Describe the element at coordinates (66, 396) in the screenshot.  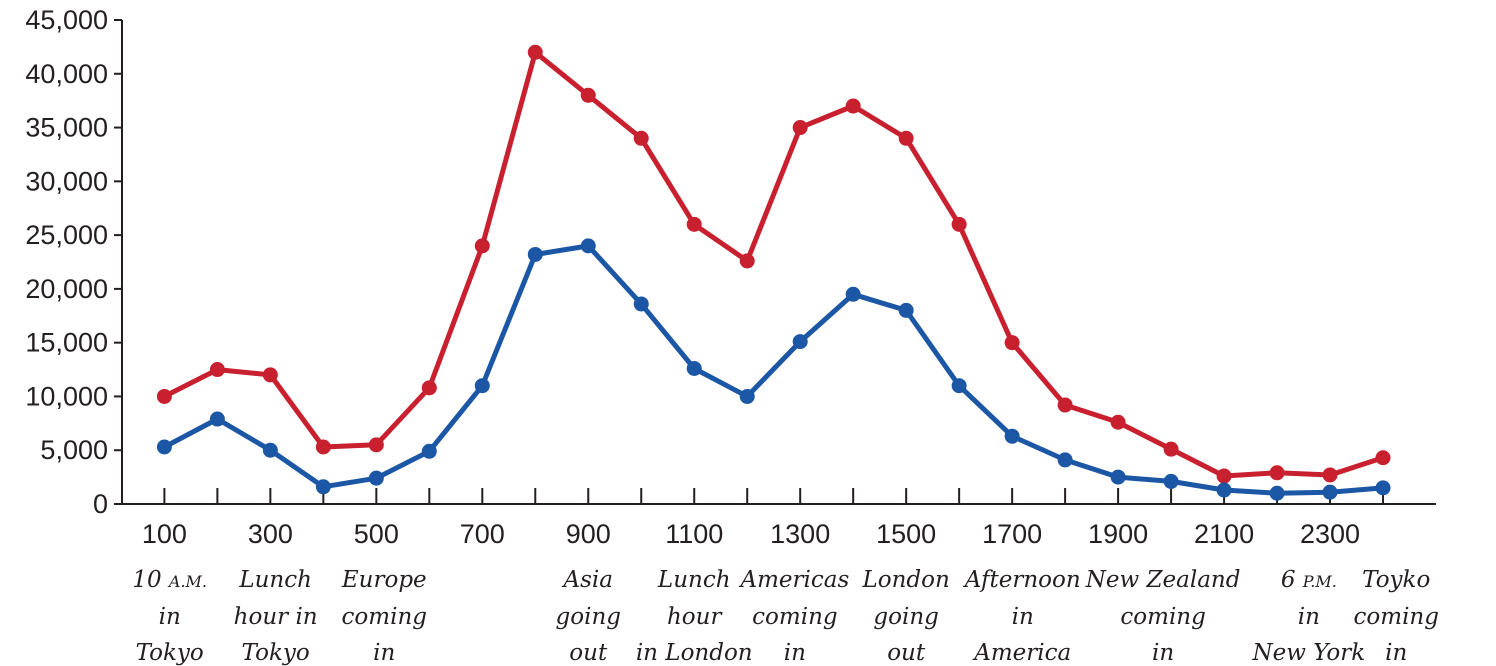
I see `y-tick-label: 10,000` at that location.